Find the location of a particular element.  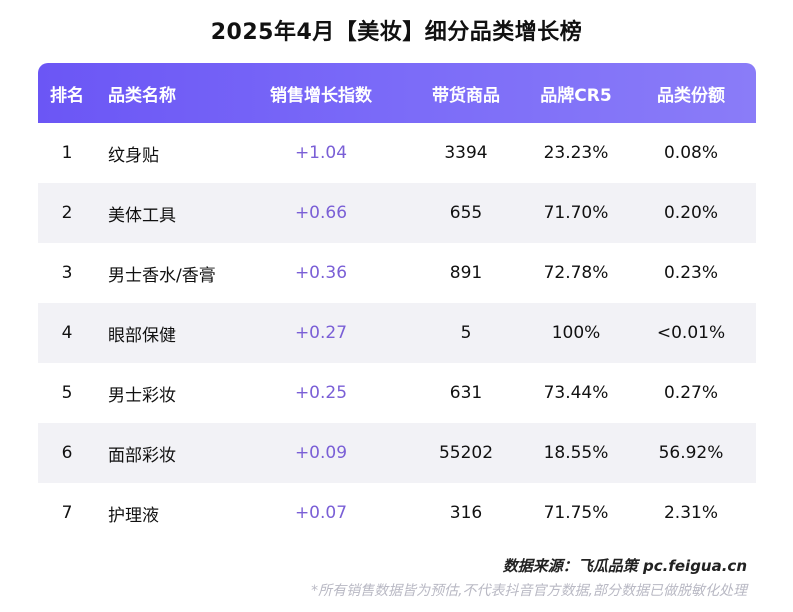

cell-rank: 4 is located at coordinates (67, 333).